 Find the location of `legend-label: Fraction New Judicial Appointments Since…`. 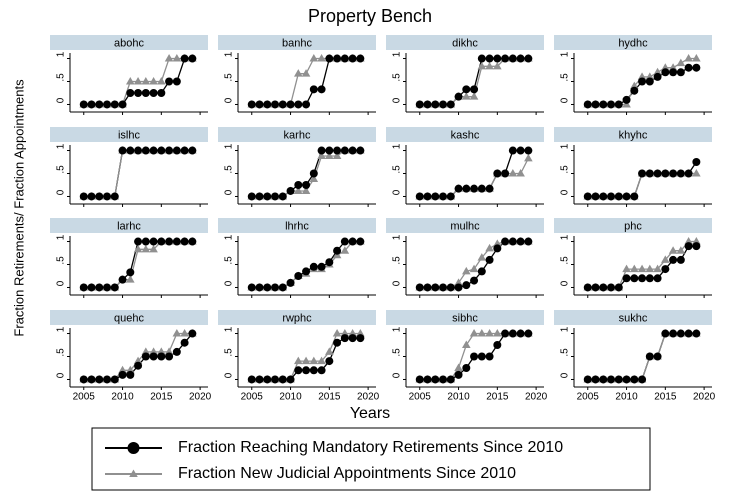

legend-label: Fraction New Judicial Appointments Since… is located at coordinates (347, 473).